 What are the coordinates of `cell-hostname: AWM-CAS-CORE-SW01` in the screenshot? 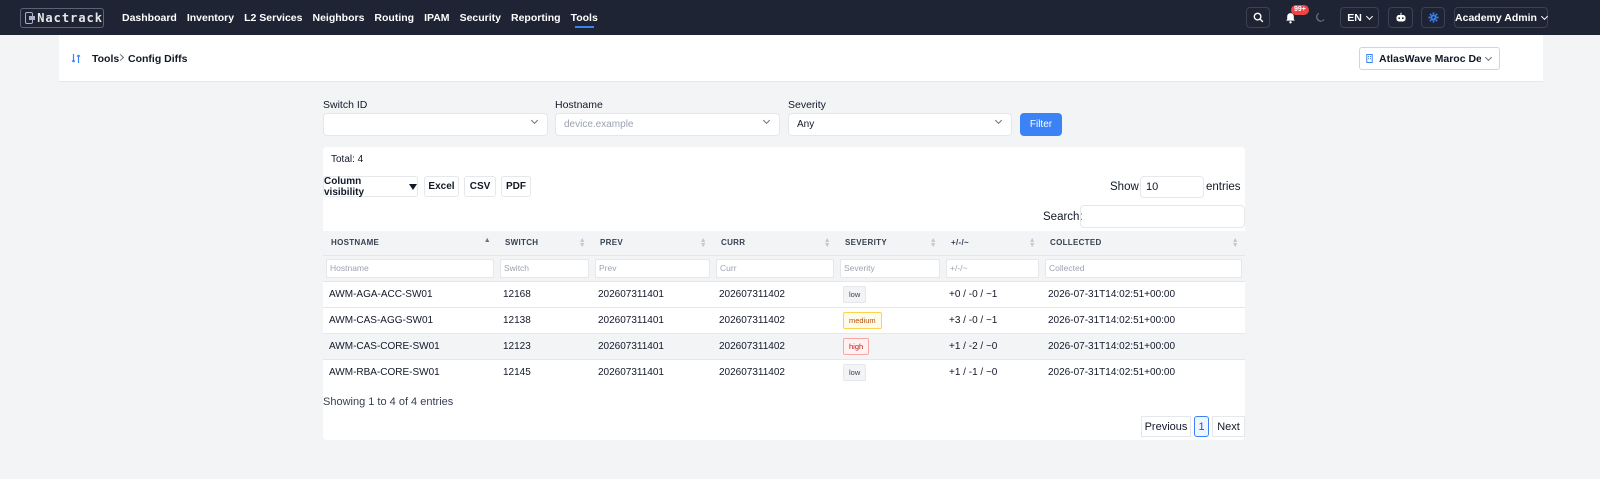 It's located at (384, 346).